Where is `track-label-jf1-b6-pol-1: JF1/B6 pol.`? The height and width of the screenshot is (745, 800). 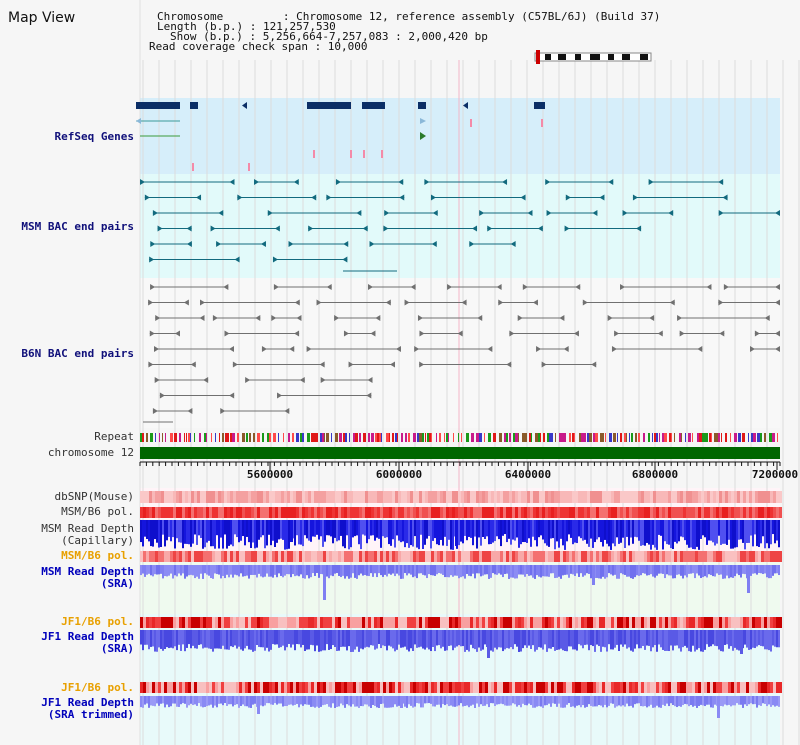
track-label-jf1-b6-pol-1: JF1/B6 pol. is located at coordinates (97, 621).